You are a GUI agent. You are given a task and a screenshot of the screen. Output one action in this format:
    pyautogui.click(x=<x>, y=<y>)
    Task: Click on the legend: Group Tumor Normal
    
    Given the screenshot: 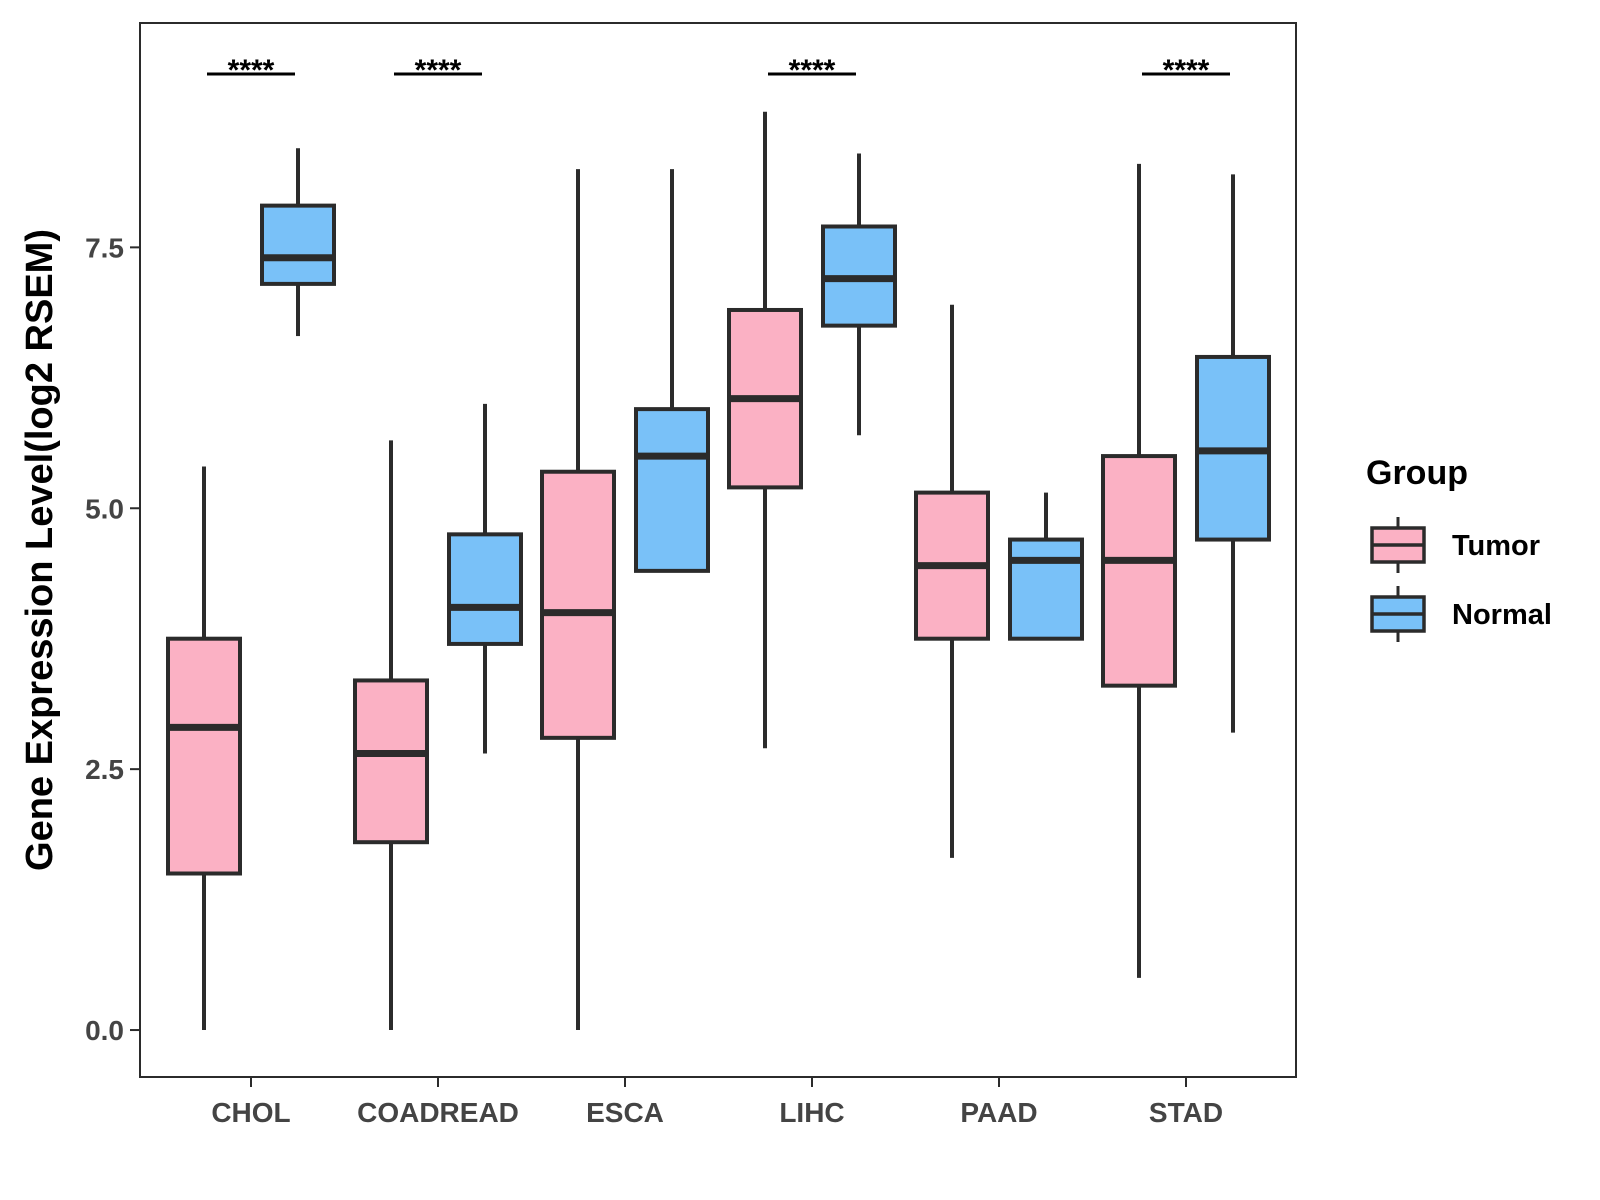 What is the action you would take?
    pyautogui.click(x=1459, y=548)
    